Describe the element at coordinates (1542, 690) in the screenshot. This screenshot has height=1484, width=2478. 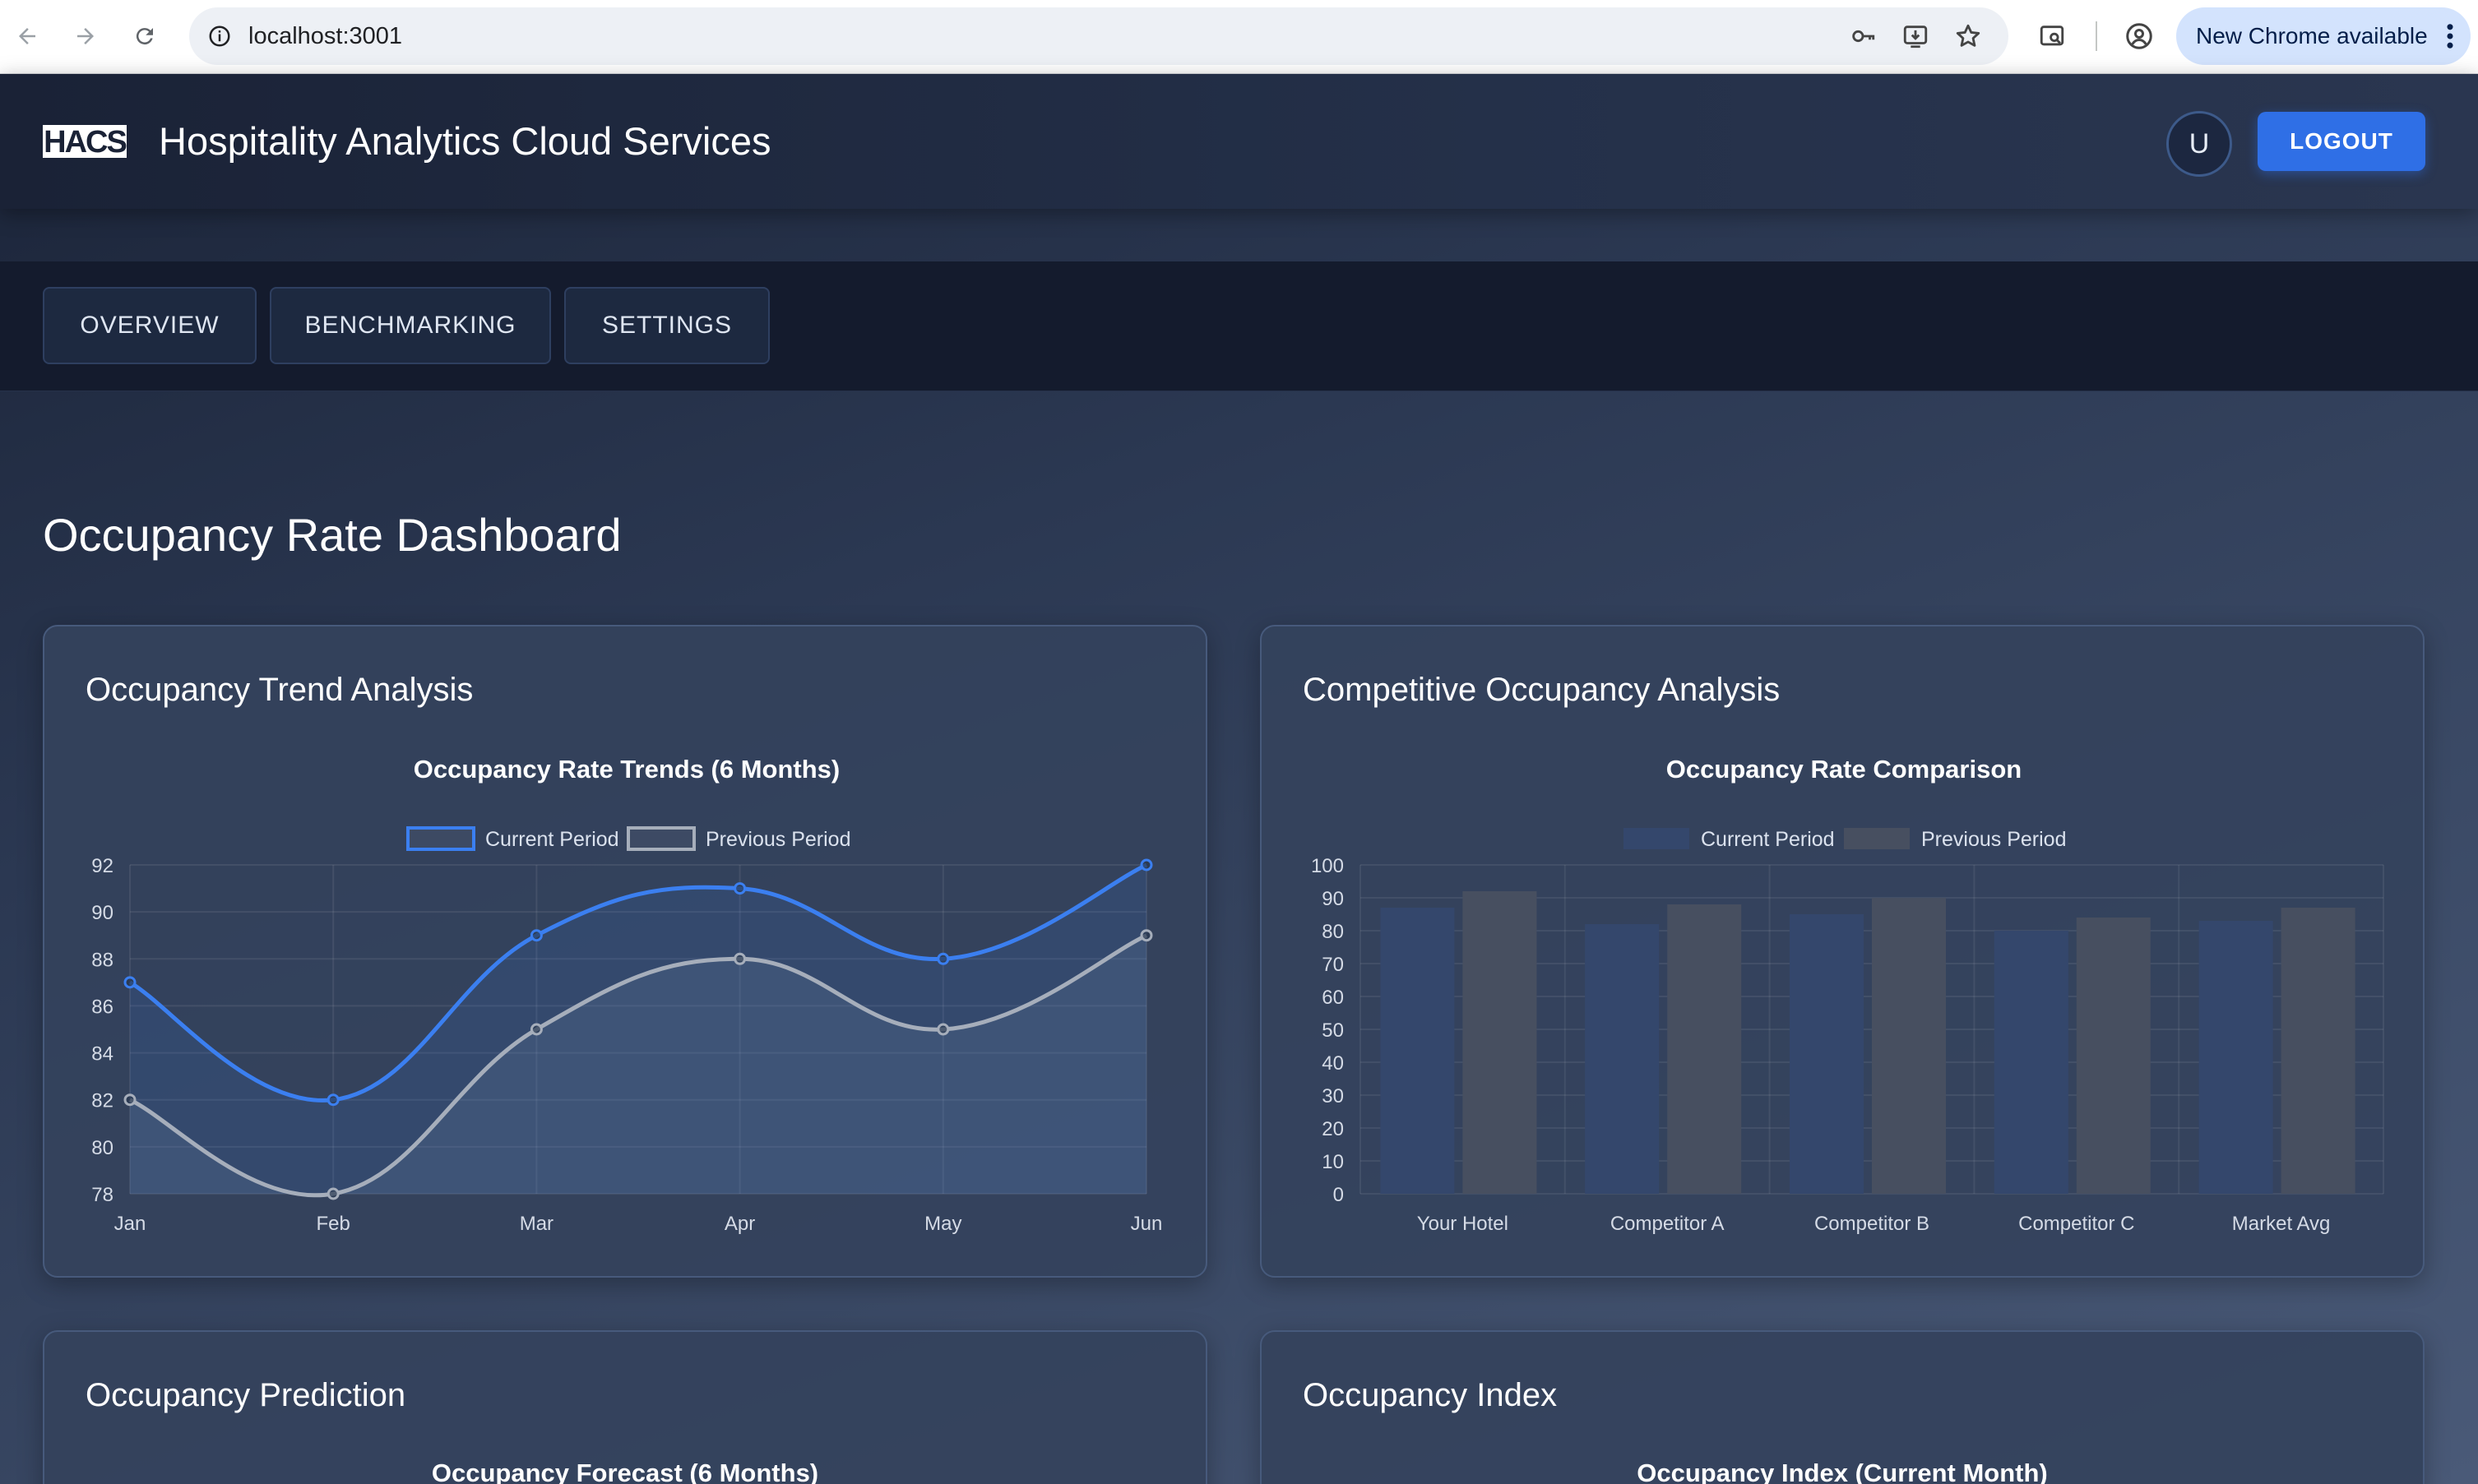
I see `card-title: Competitive Occupancy Analysis` at that location.